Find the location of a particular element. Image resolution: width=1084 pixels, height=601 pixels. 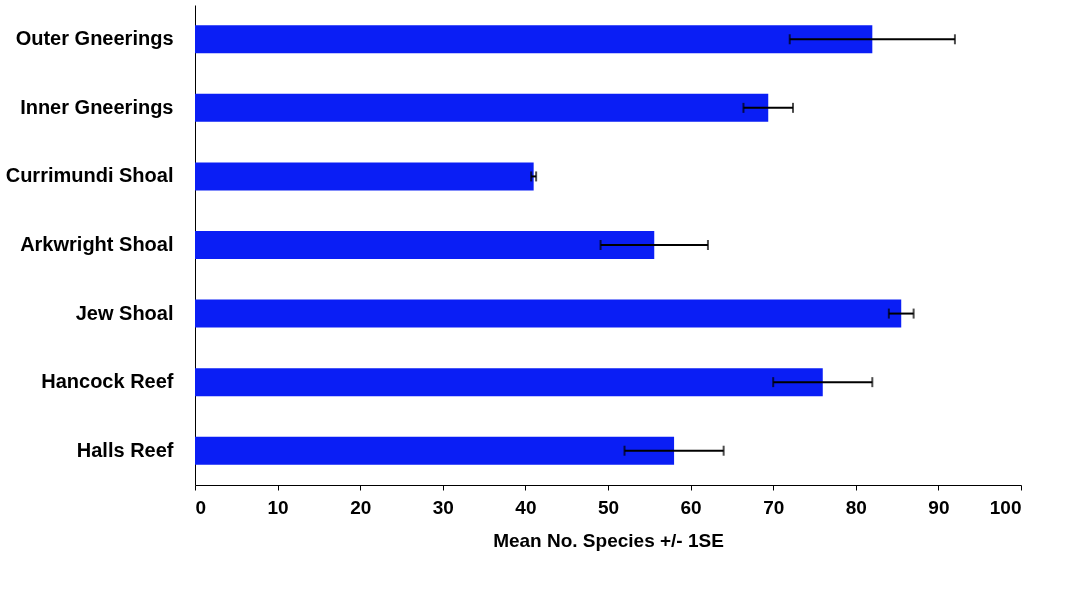

y-tick-label: Hancock Reef is located at coordinates (107, 381).